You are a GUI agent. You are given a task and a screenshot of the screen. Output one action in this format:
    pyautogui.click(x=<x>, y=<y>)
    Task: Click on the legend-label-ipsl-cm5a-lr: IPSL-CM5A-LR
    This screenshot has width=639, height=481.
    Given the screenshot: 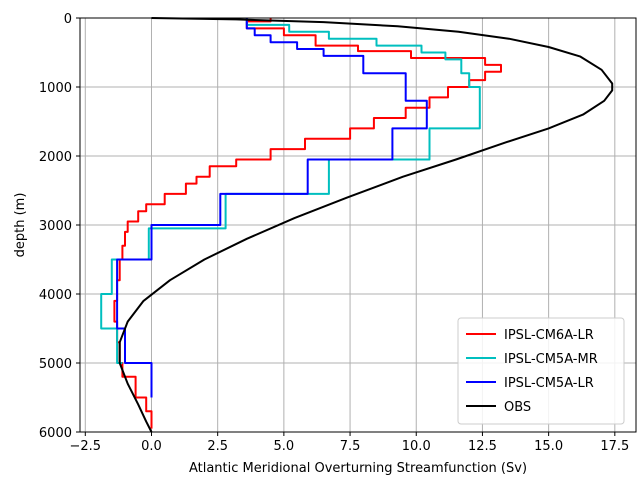 What is the action you would take?
    pyautogui.click(x=549, y=383)
    